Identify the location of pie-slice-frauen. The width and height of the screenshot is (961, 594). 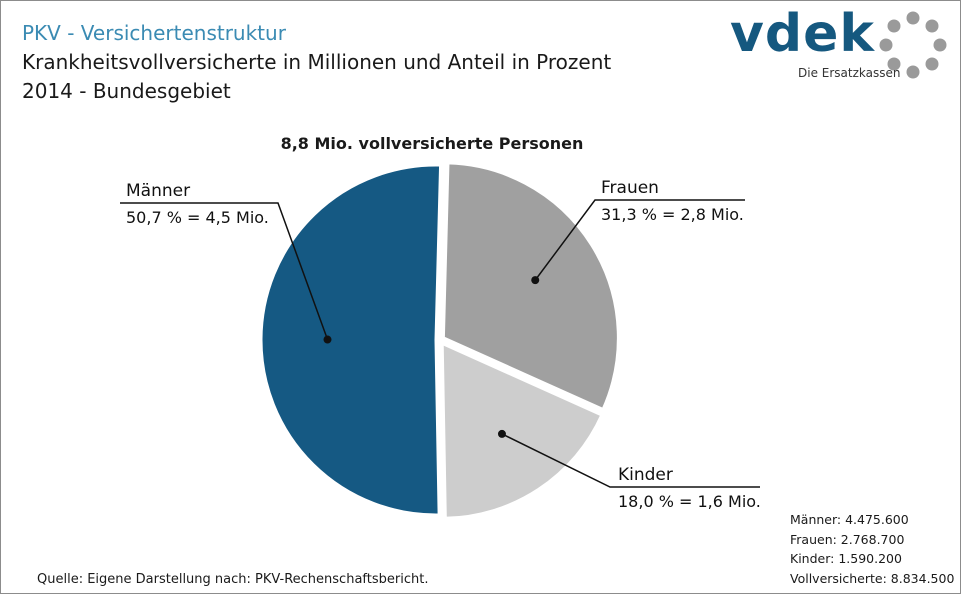
(530, 286).